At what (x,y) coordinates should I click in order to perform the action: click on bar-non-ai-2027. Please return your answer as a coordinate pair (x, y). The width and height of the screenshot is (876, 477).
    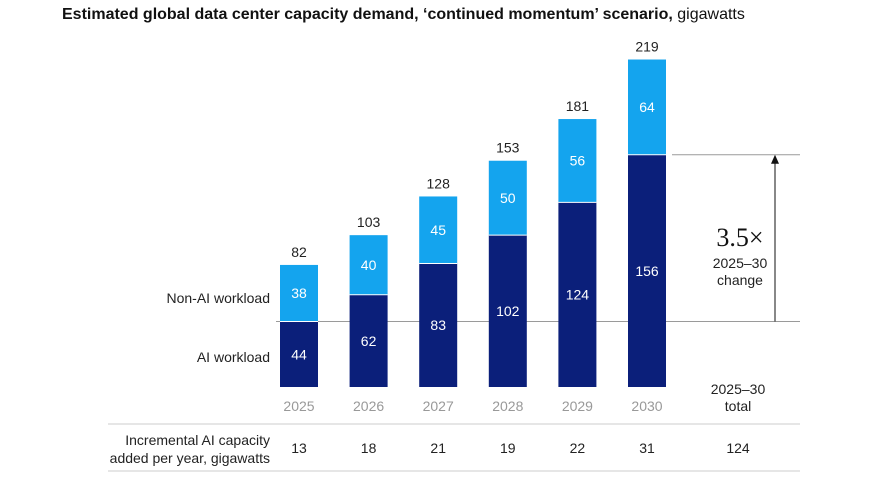
    Looking at the image, I should click on (438, 230).